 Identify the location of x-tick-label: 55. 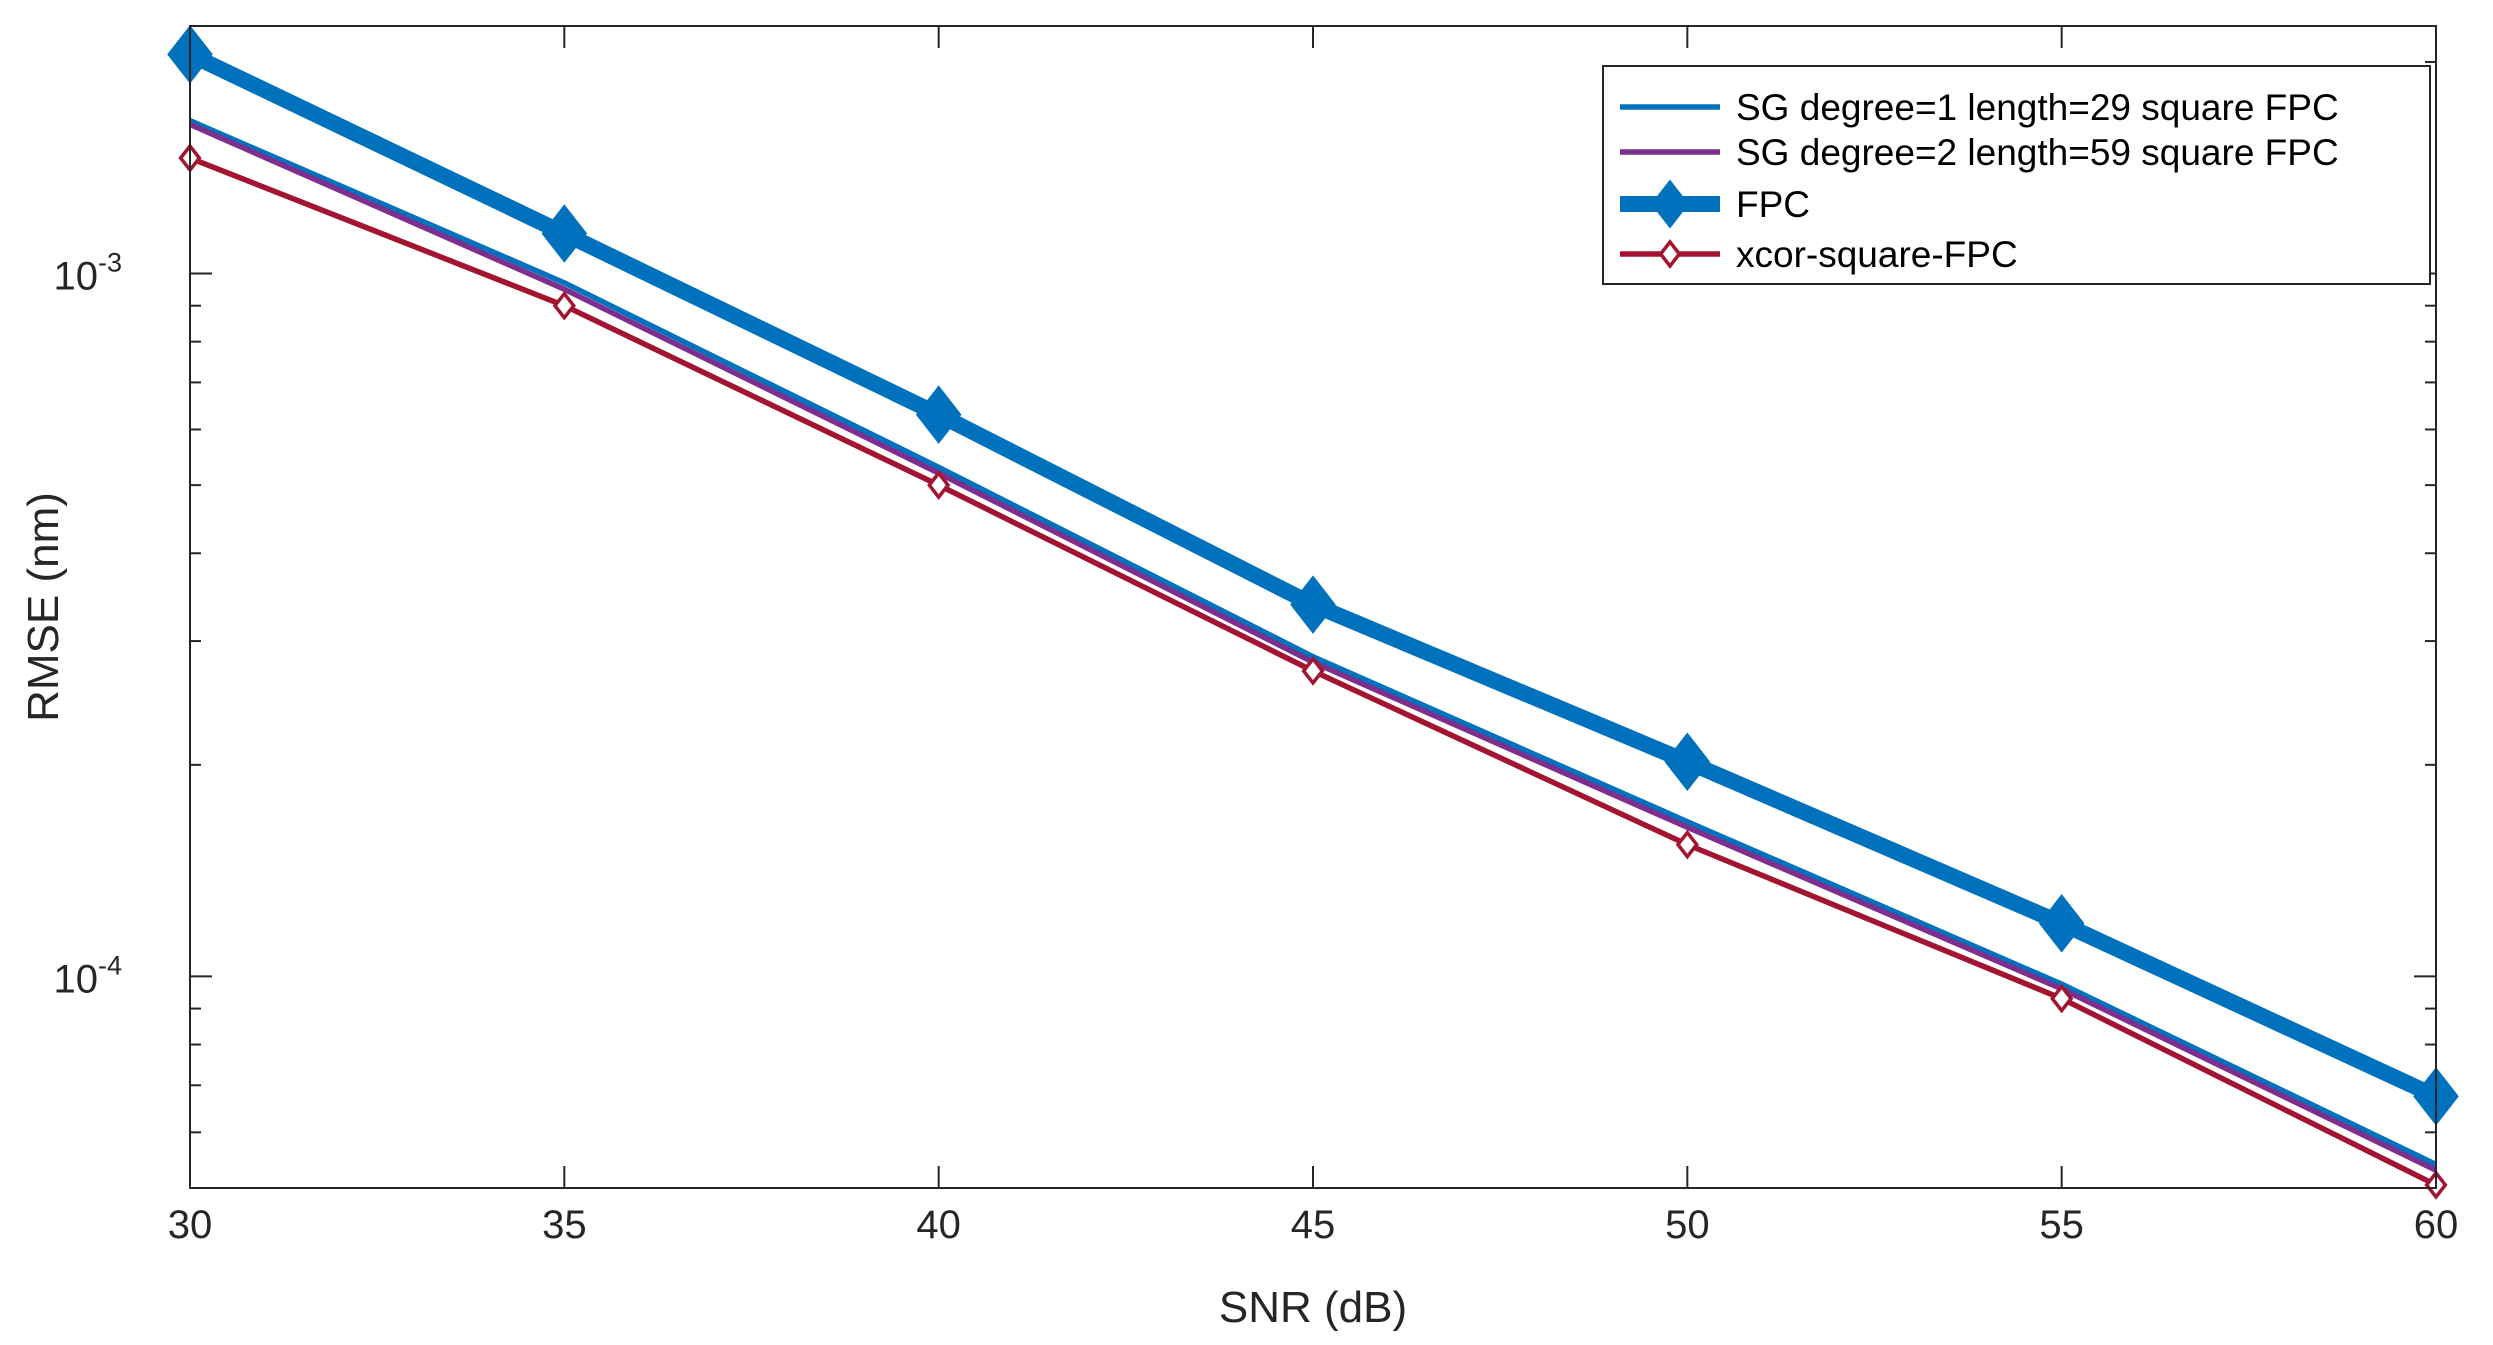
(2061, 1225).